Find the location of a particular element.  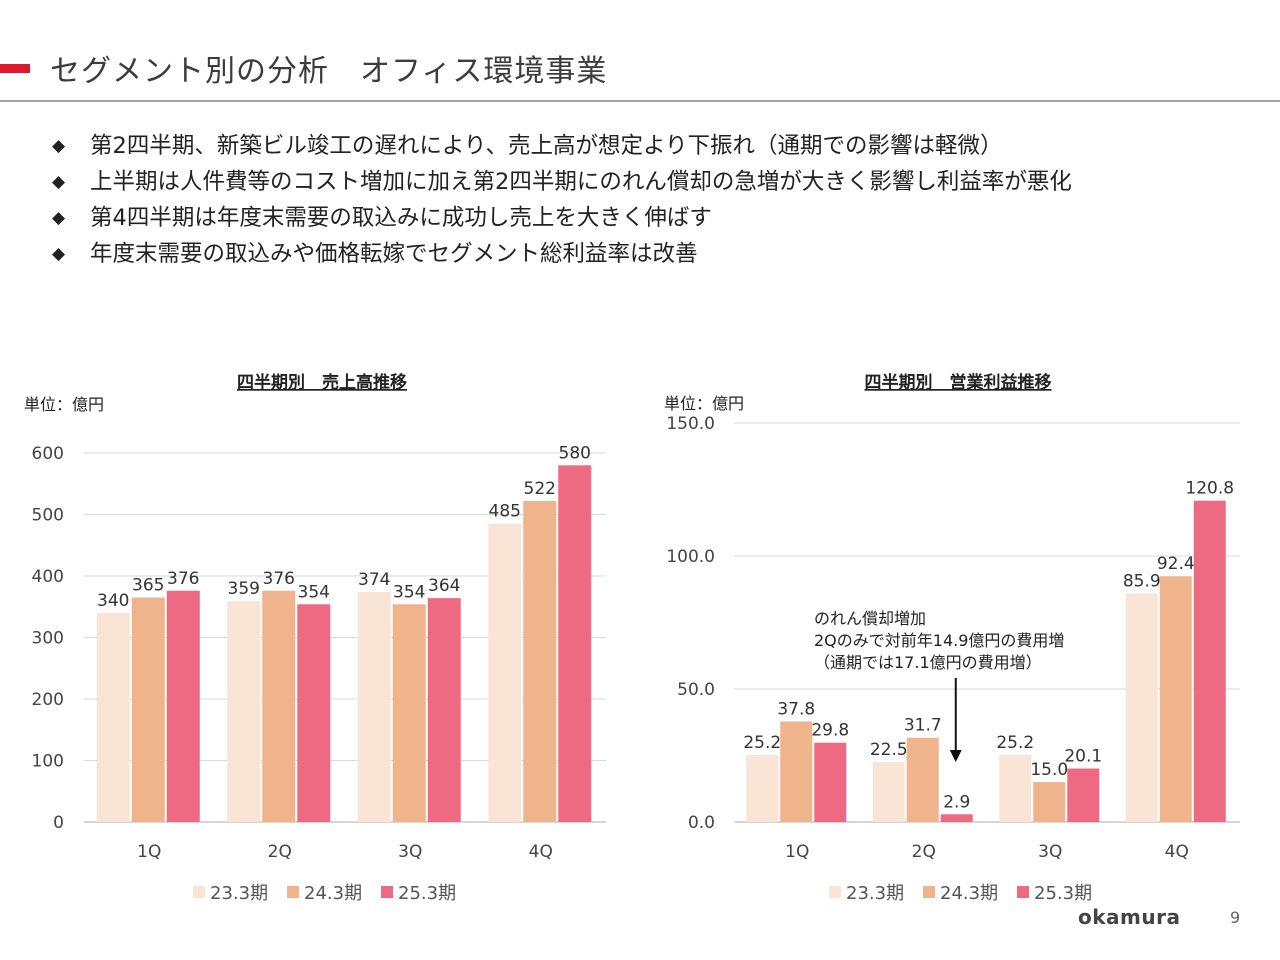

data-label: 580 is located at coordinates (575, 453).